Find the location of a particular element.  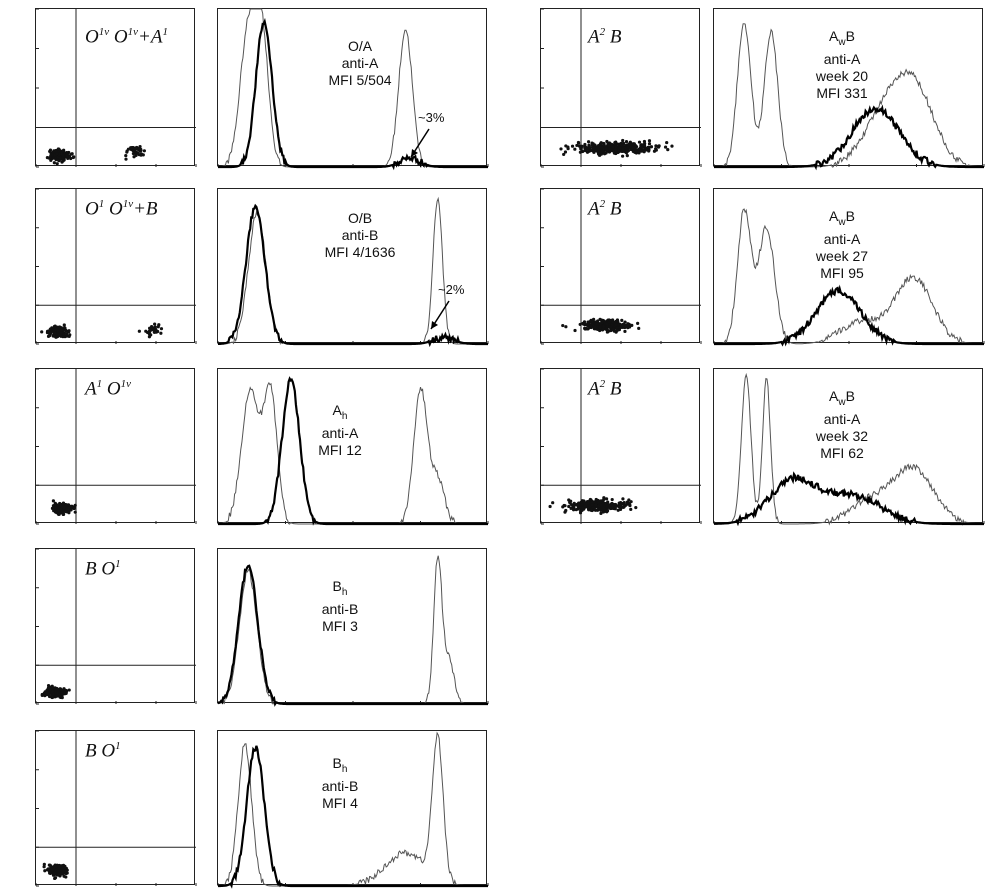

genotype-text: O is located at coordinates (118, 37).